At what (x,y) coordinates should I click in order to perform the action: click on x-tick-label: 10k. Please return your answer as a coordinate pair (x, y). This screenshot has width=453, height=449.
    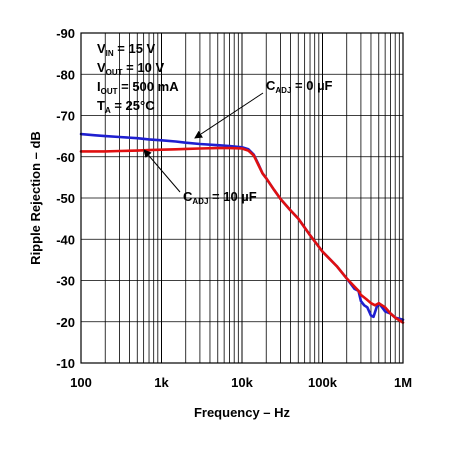
    Looking at the image, I should click on (242, 382).